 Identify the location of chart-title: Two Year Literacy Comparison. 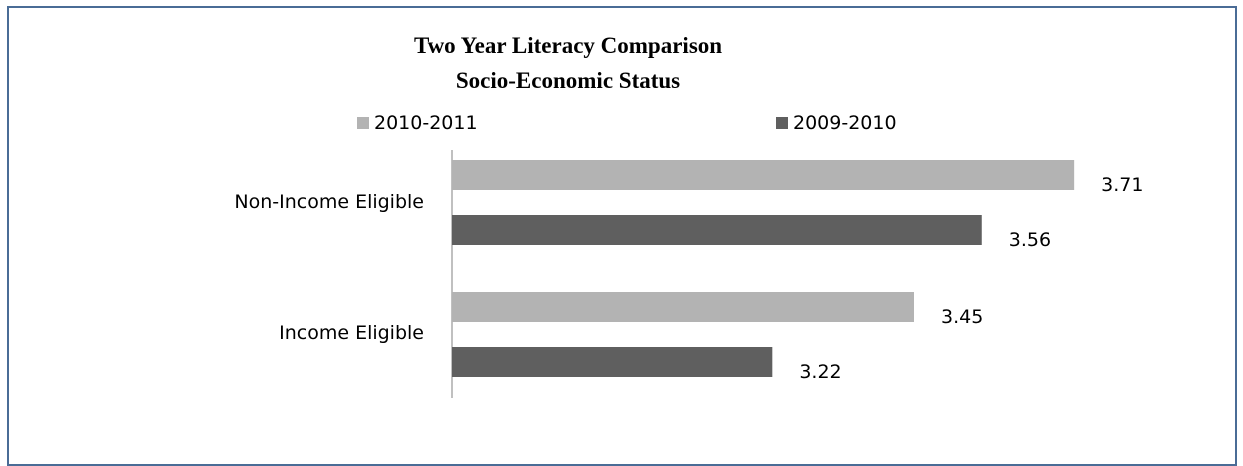
(568, 45).